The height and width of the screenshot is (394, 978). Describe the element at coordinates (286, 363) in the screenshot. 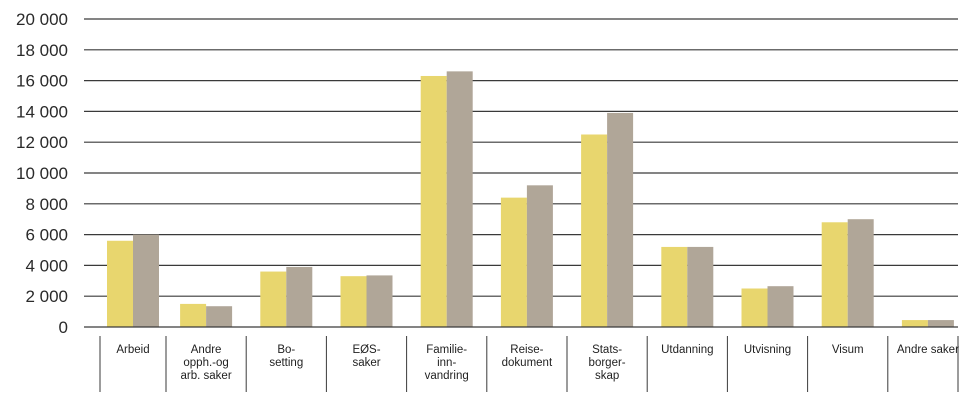

I see `category-label-line: setting` at that location.